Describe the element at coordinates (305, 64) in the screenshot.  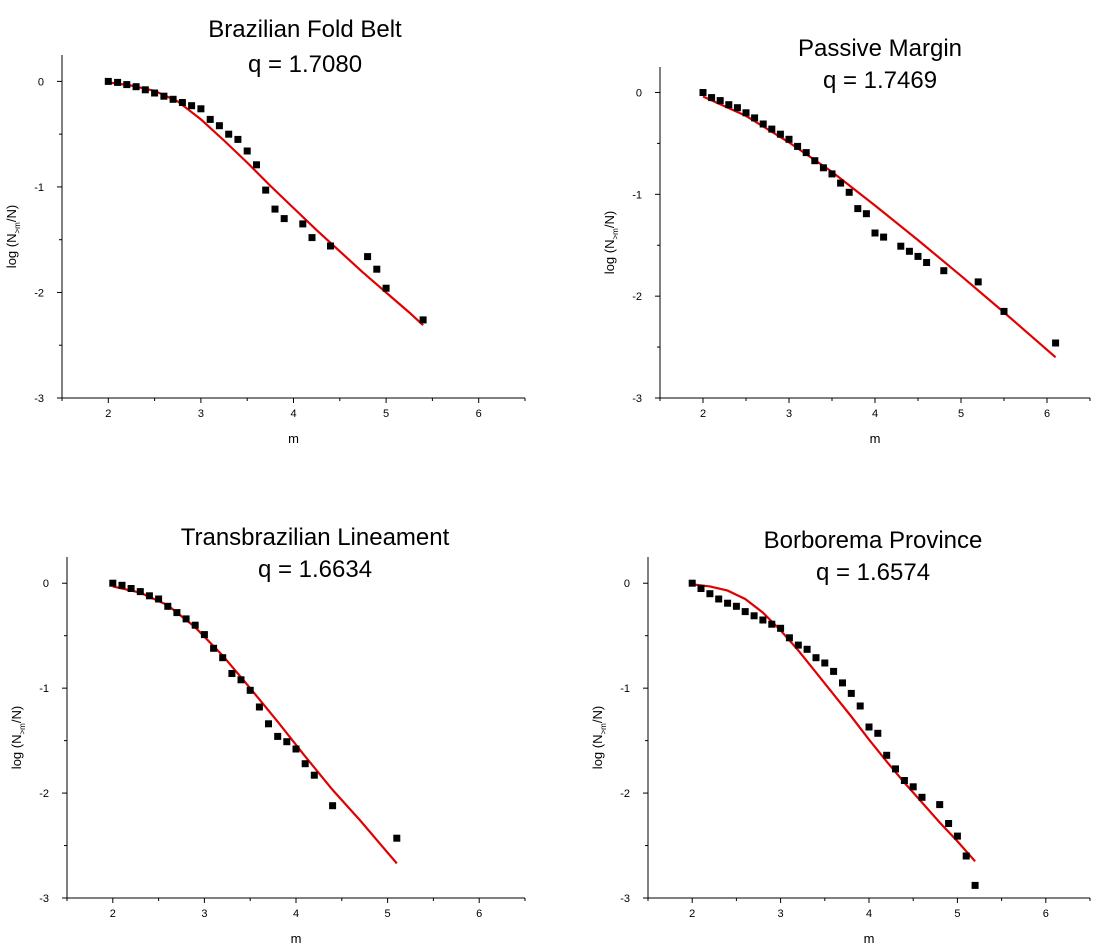
I see `chart-subtitle: q = 1.7080` at that location.